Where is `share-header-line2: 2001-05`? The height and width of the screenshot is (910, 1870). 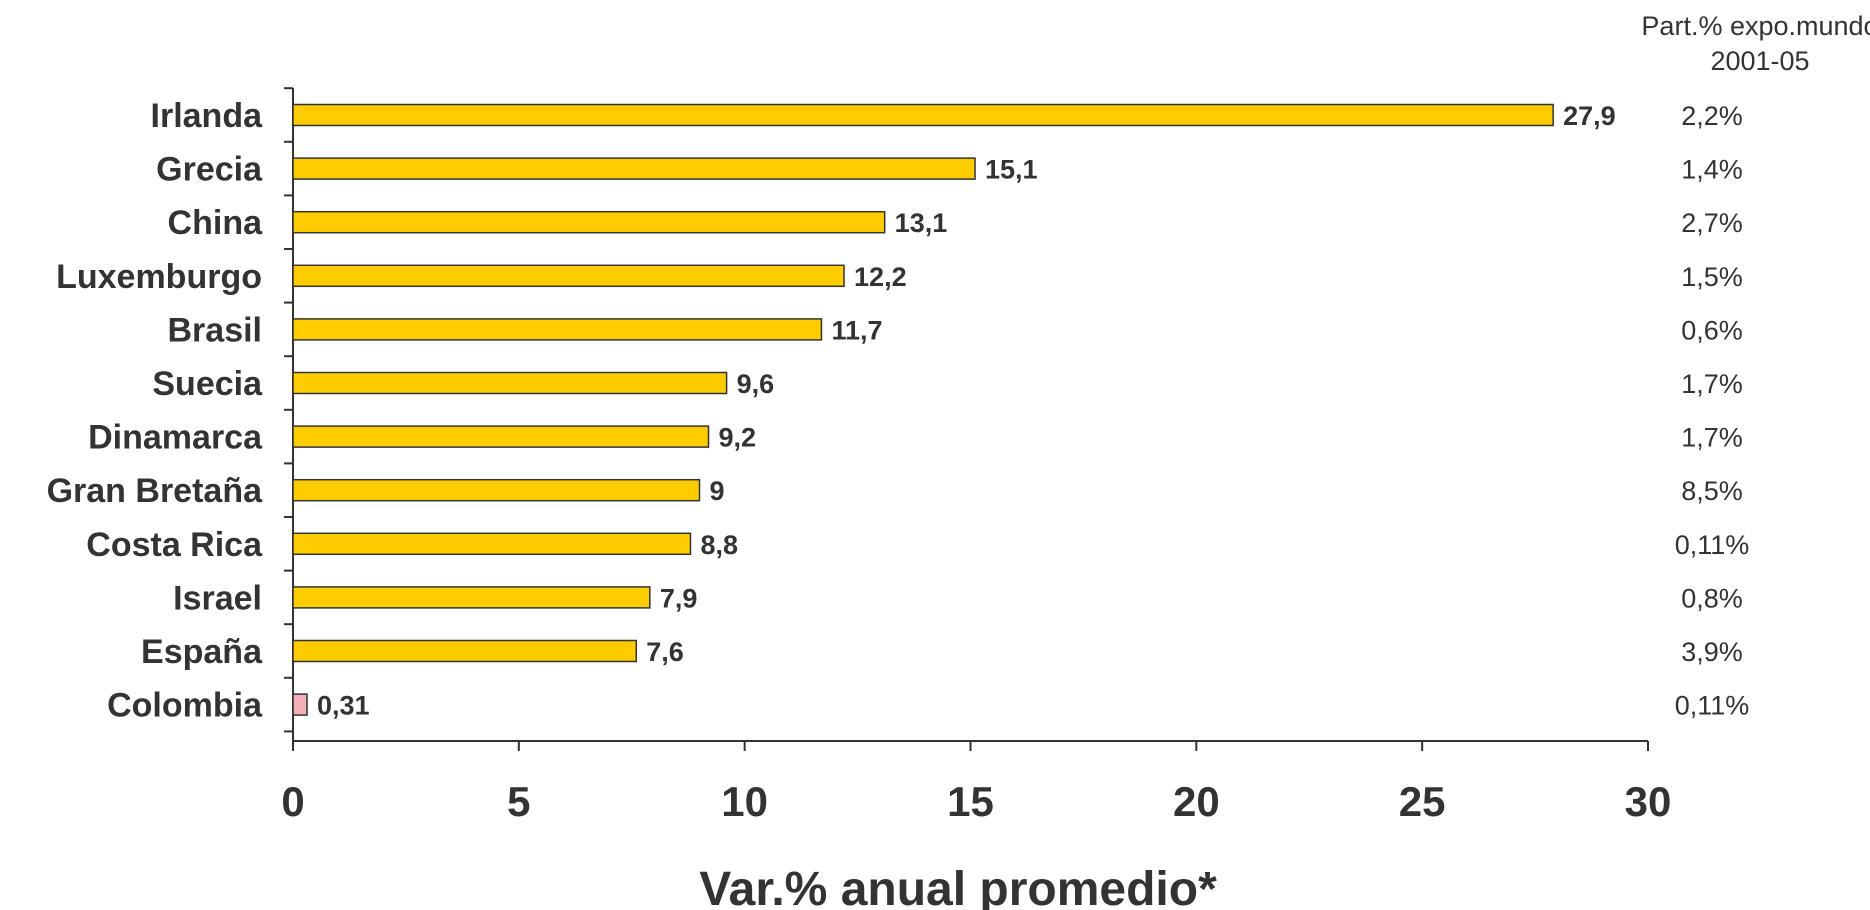 share-header-line2: 2001-05 is located at coordinates (1759, 61).